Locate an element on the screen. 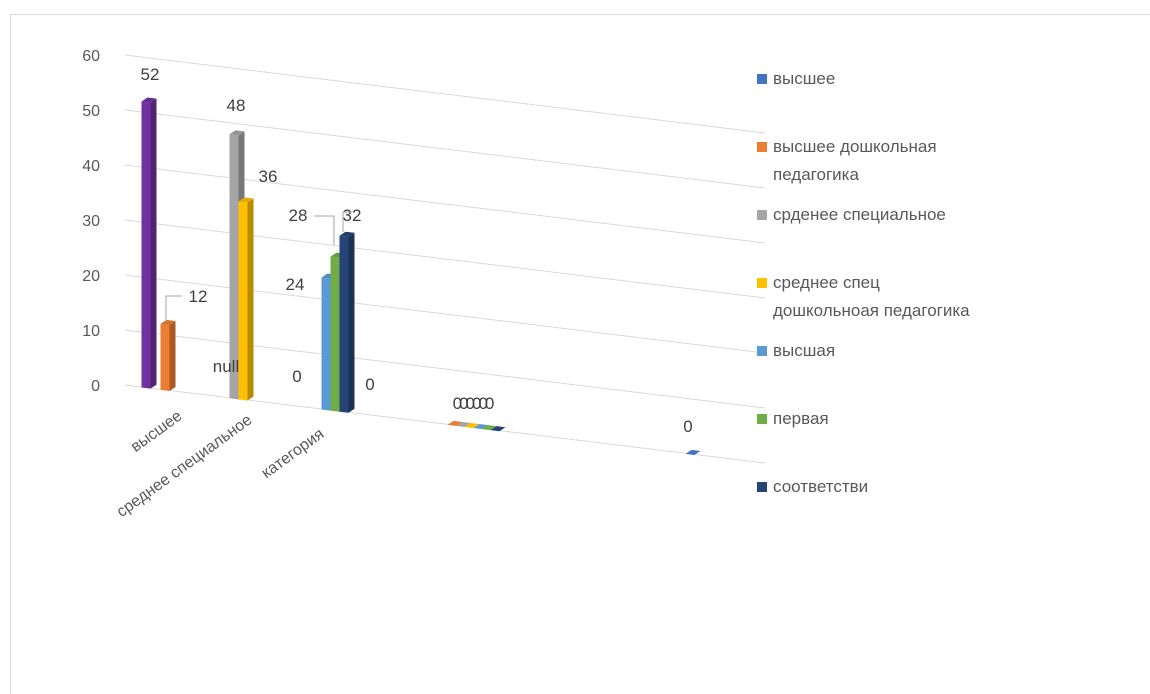  data-label: 52 is located at coordinates (150, 74).